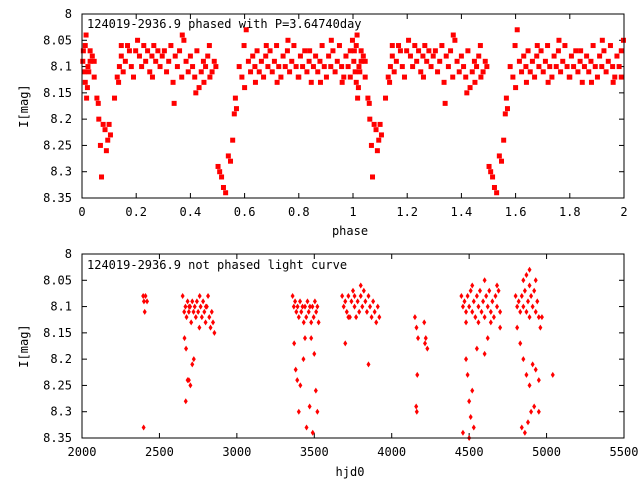  Describe the element at coordinates (245, 212) in the screenshot. I see `x-tick-label: 0.6` at that location.